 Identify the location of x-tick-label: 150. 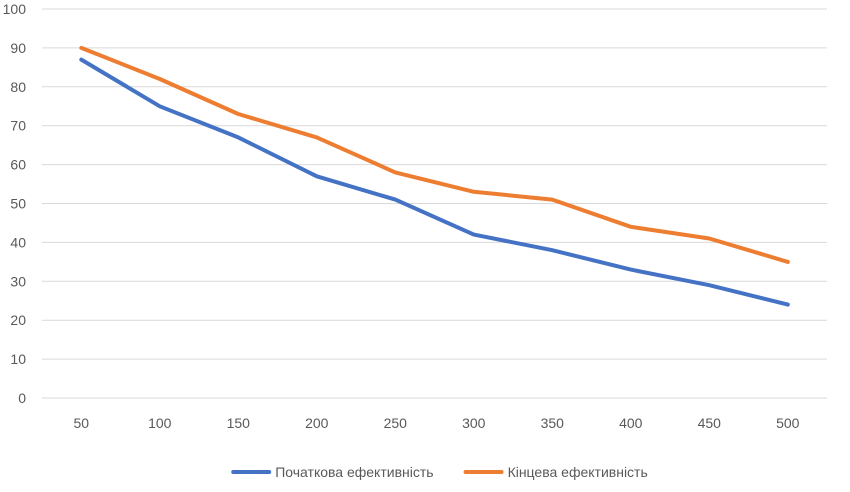
(239, 423).